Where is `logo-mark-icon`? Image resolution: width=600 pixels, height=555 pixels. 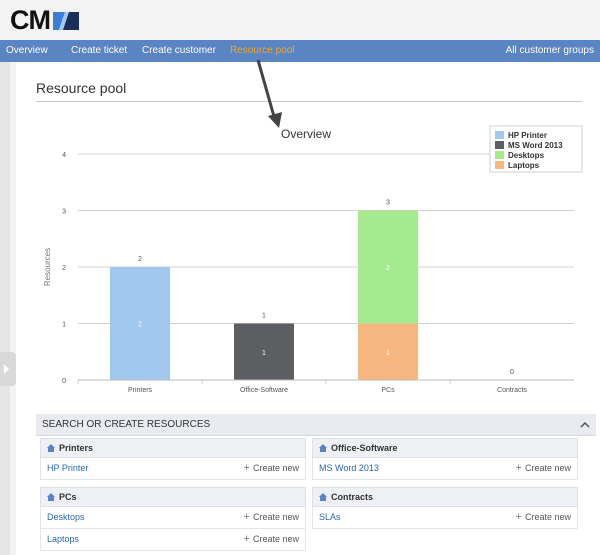
logo-mark-icon is located at coordinates (66, 21).